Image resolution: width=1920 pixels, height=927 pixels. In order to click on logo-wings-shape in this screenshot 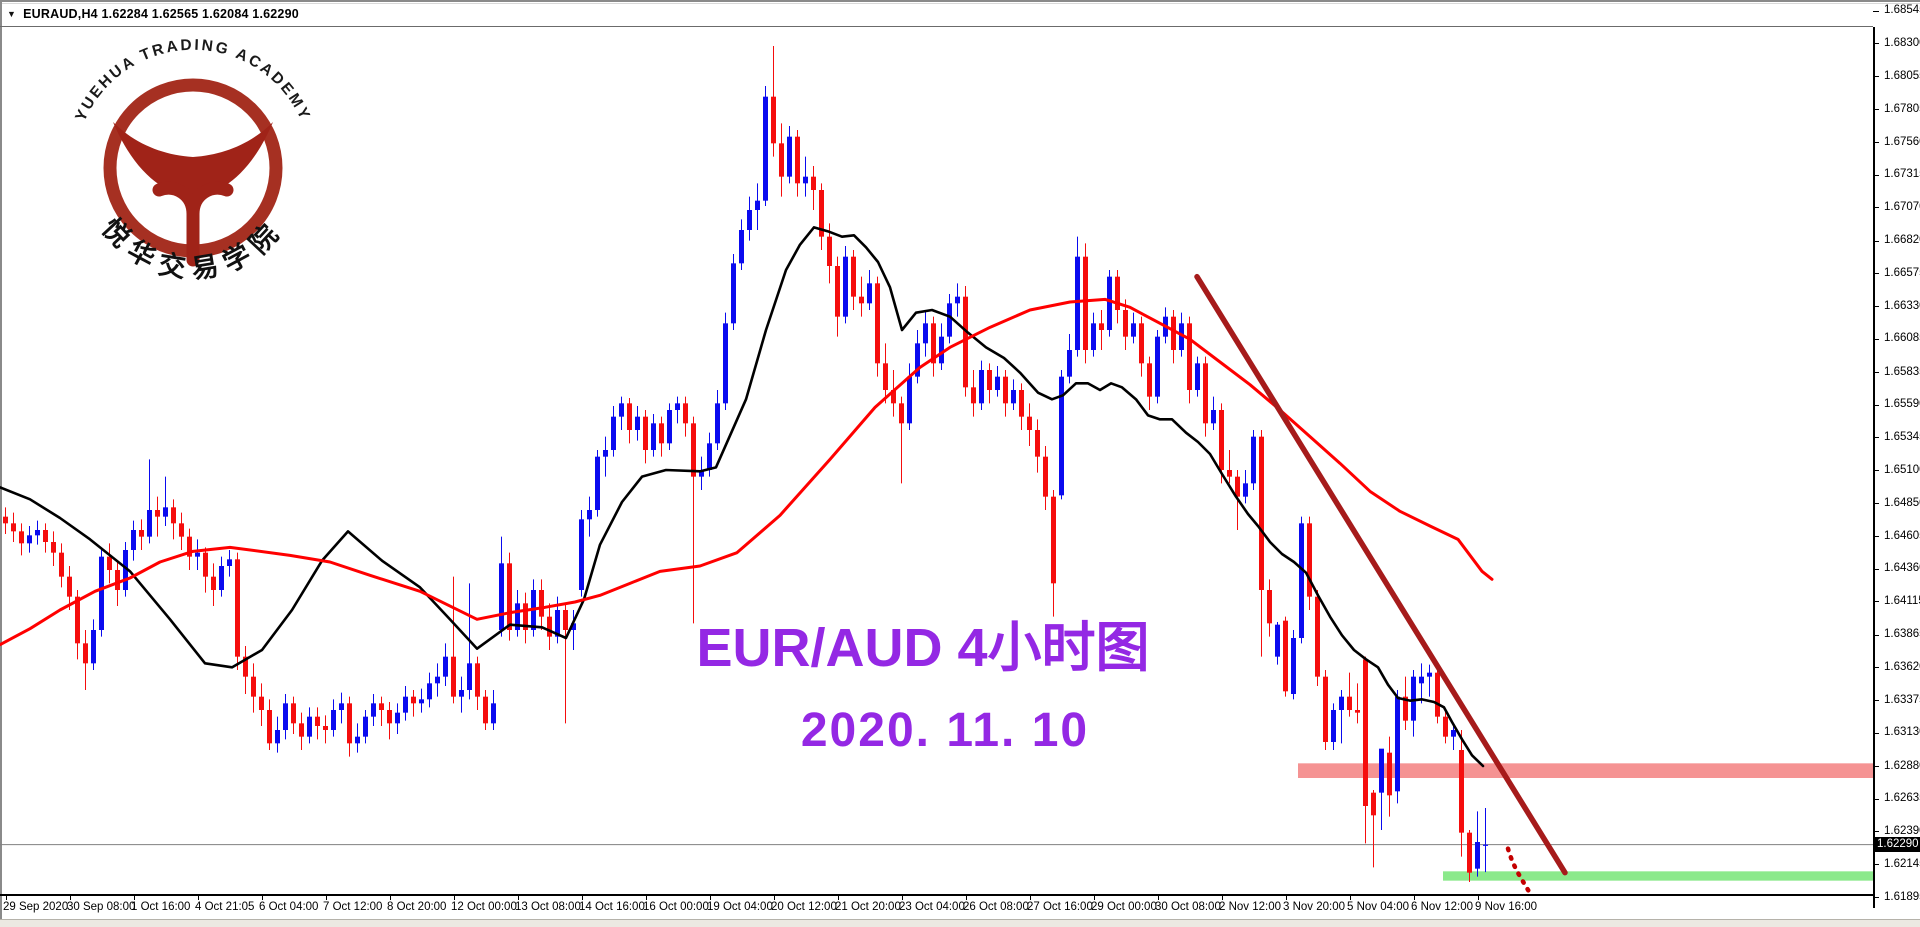, I will do `click(193, 160)`.